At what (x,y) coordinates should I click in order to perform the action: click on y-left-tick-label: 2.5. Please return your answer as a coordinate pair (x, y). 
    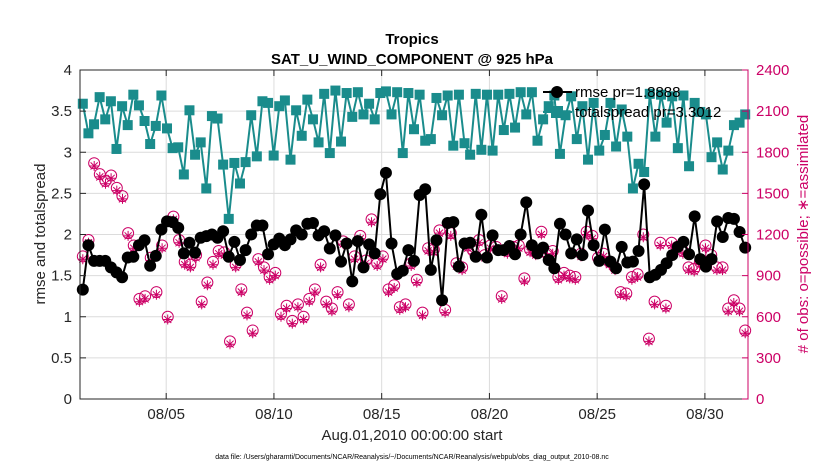
    Looking at the image, I should click on (61, 193).